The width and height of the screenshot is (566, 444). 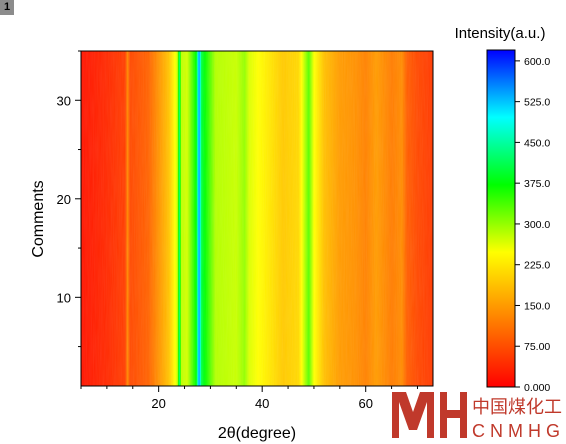 What do you see at coordinates (38, 218) in the screenshot?
I see `y-axis-label: Comments` at bounding box center [38, 218].